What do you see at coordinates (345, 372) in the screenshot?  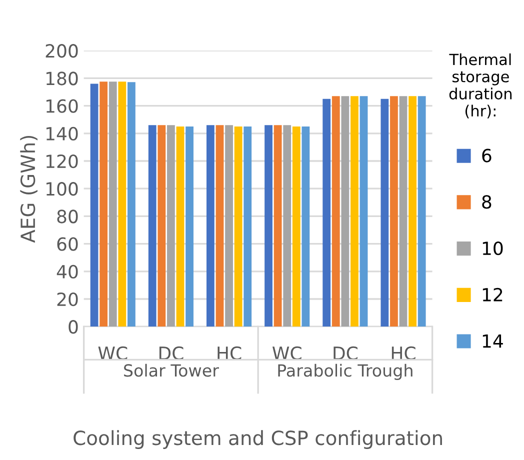 I see `text: Parabolic Trough` at bounding box center [345, 372].